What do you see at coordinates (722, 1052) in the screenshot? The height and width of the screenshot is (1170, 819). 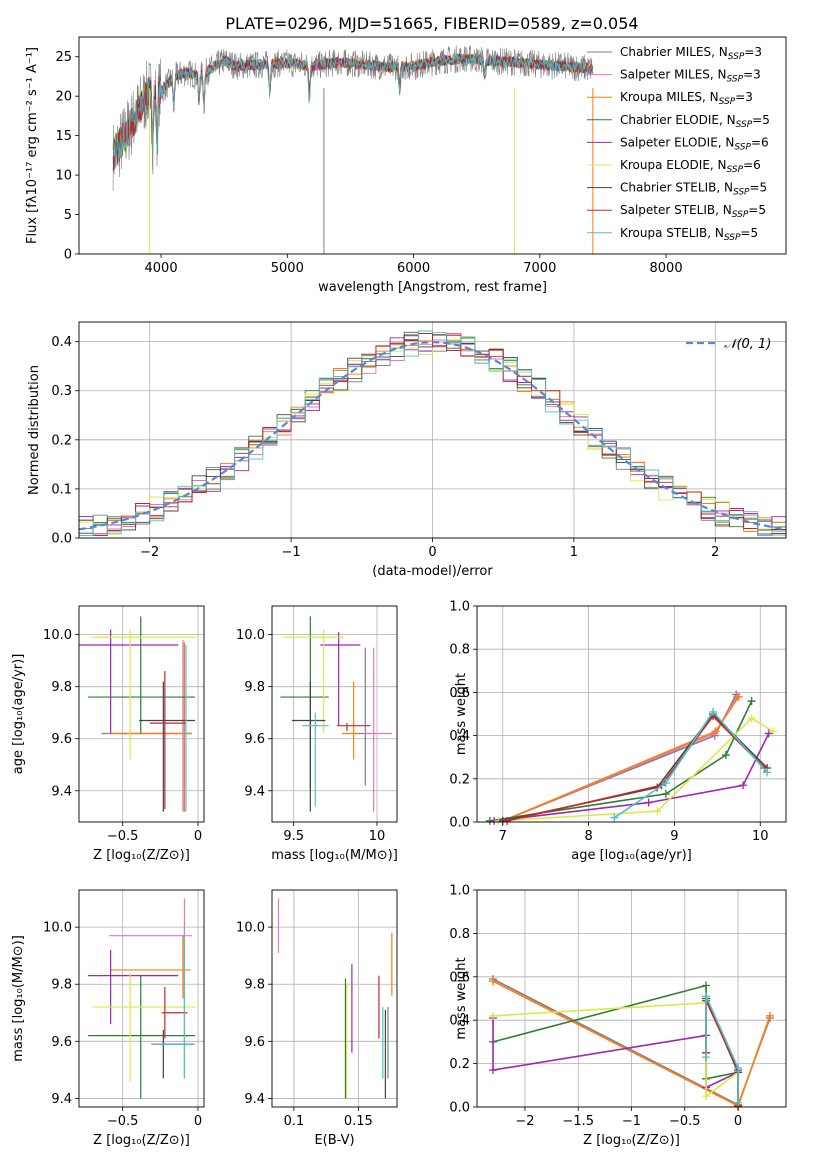 I see `weight-line-chabrier_stelib` at bounding box center [722, 1052].